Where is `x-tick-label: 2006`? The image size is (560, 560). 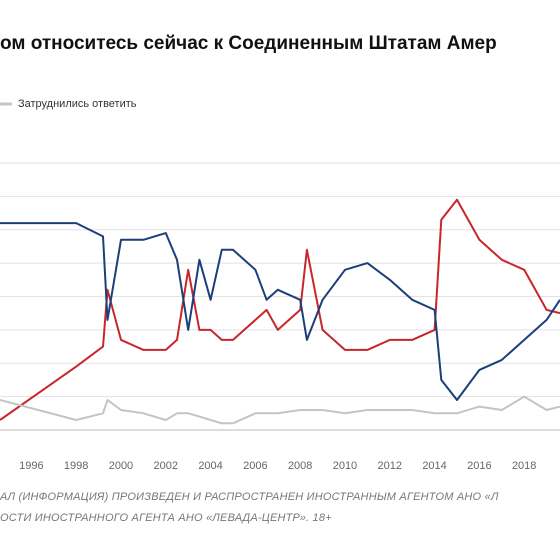
x-tick-label: 2006 is located at coordinates (255, 466).